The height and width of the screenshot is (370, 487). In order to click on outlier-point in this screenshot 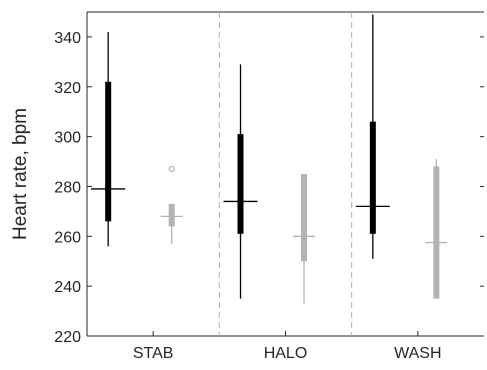, I will do `click(171, 169)`.